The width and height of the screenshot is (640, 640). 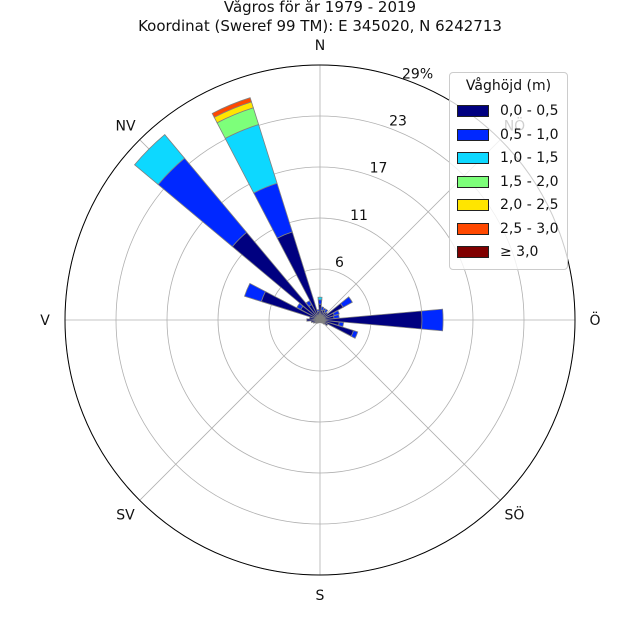 I want to click on direction-label-sw: SV, so click(x=125, y=515).